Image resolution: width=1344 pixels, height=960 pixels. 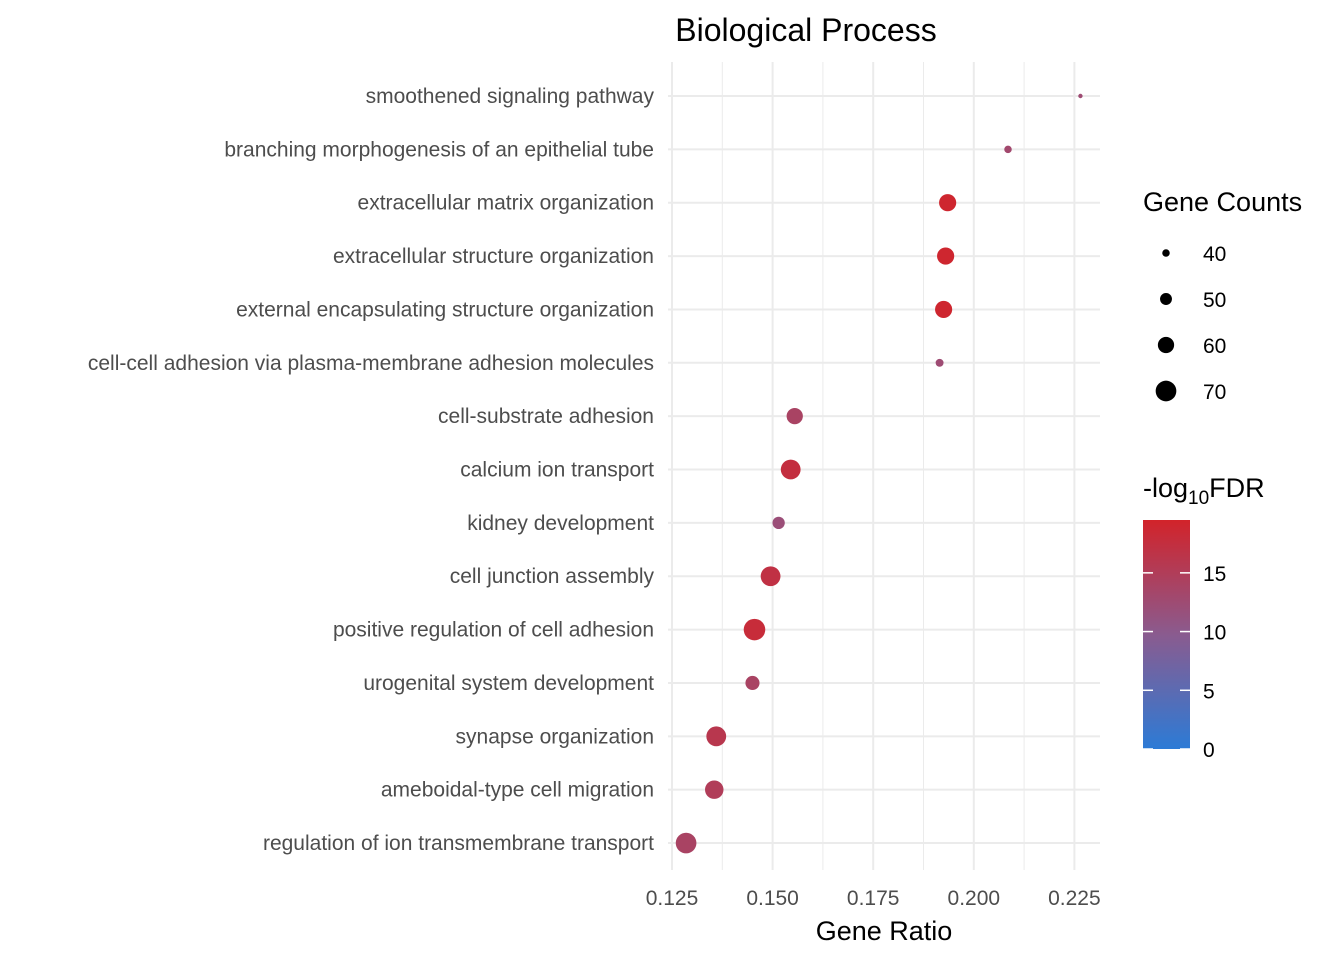 I want to click on size-legend-label: 60, so click(x=1214, y=346).